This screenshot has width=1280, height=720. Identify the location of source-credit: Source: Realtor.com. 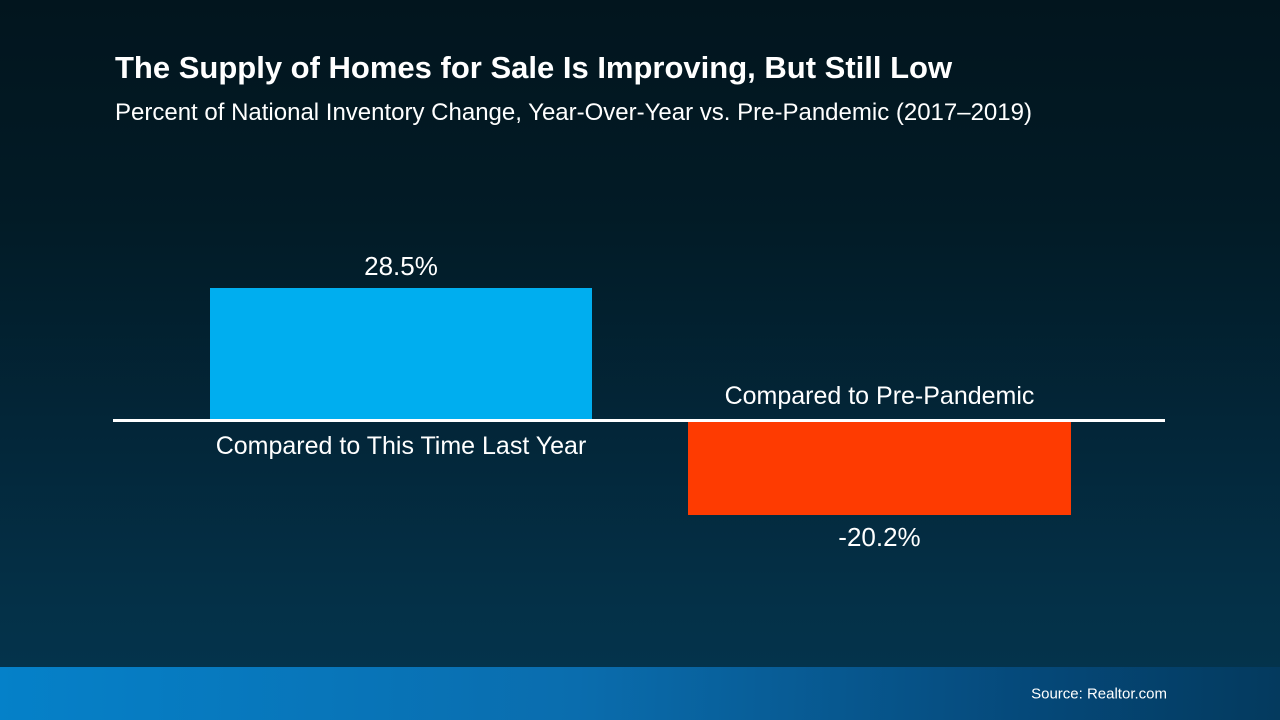
(1099, 693).